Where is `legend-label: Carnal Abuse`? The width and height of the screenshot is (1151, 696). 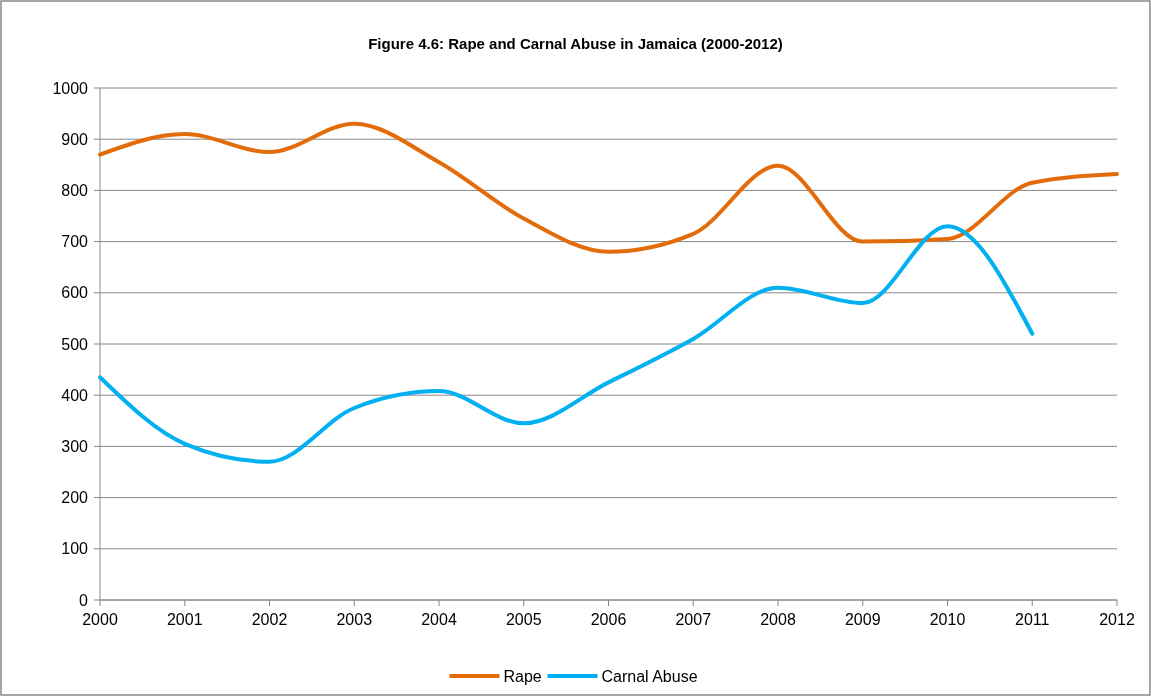
legend-label: Carnal Abuse is located at coordinates (649, 676).